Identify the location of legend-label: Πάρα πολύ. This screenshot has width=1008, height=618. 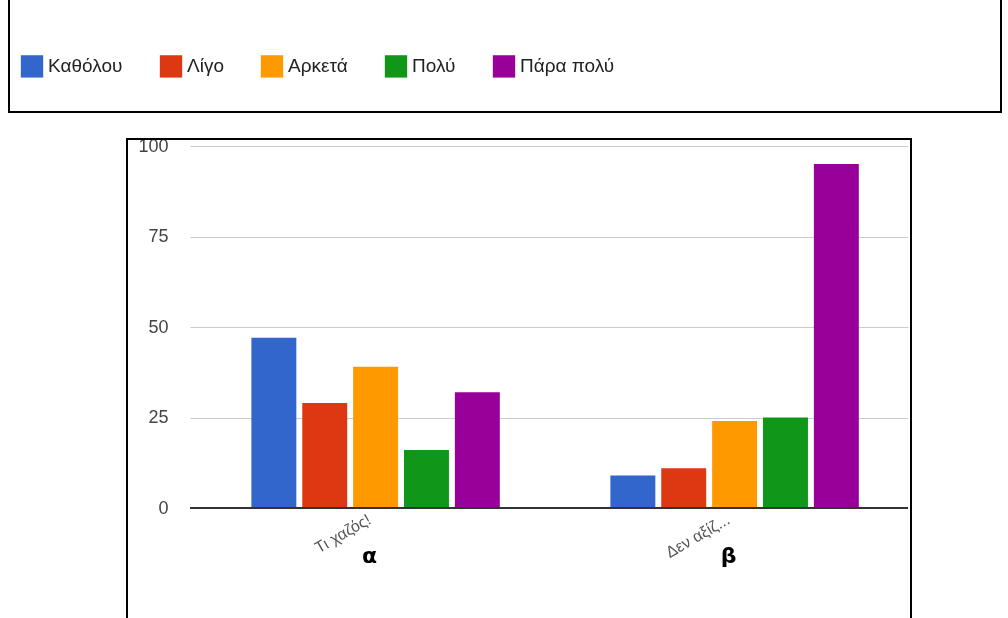
(567, 66).